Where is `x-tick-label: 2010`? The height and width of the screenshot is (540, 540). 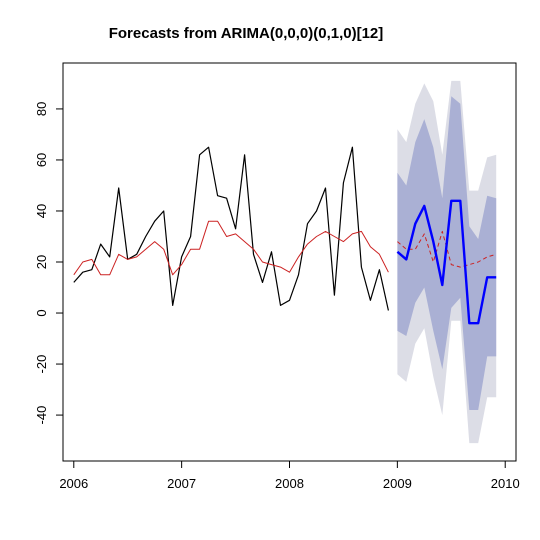
x-tick-label: 2010 is located at coordinates (505, 483).